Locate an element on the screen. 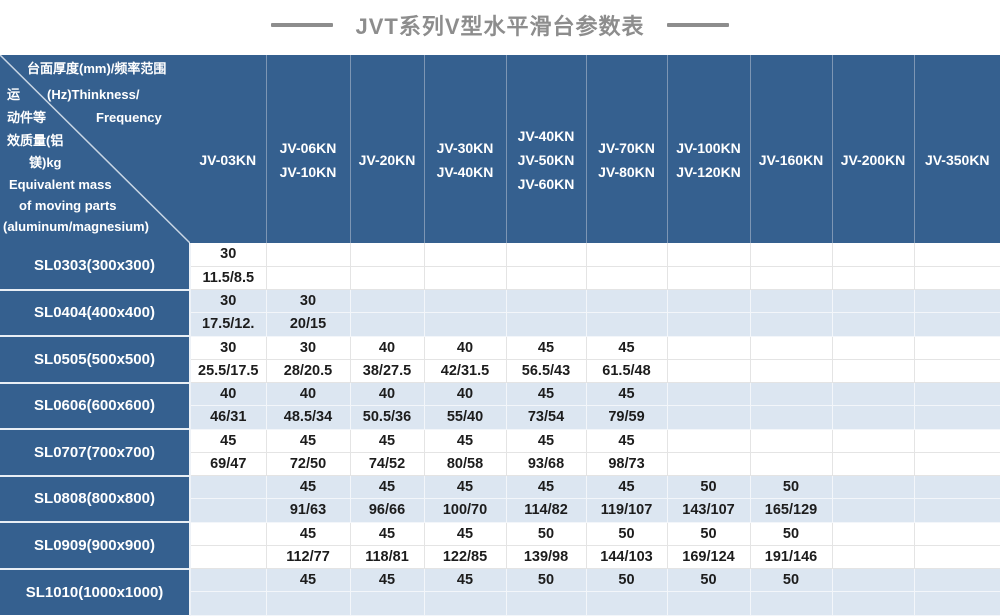 The height and width of the screenshot is (616, 1000). column-header-line: JV-60KN is located at coordinates (546, 184).